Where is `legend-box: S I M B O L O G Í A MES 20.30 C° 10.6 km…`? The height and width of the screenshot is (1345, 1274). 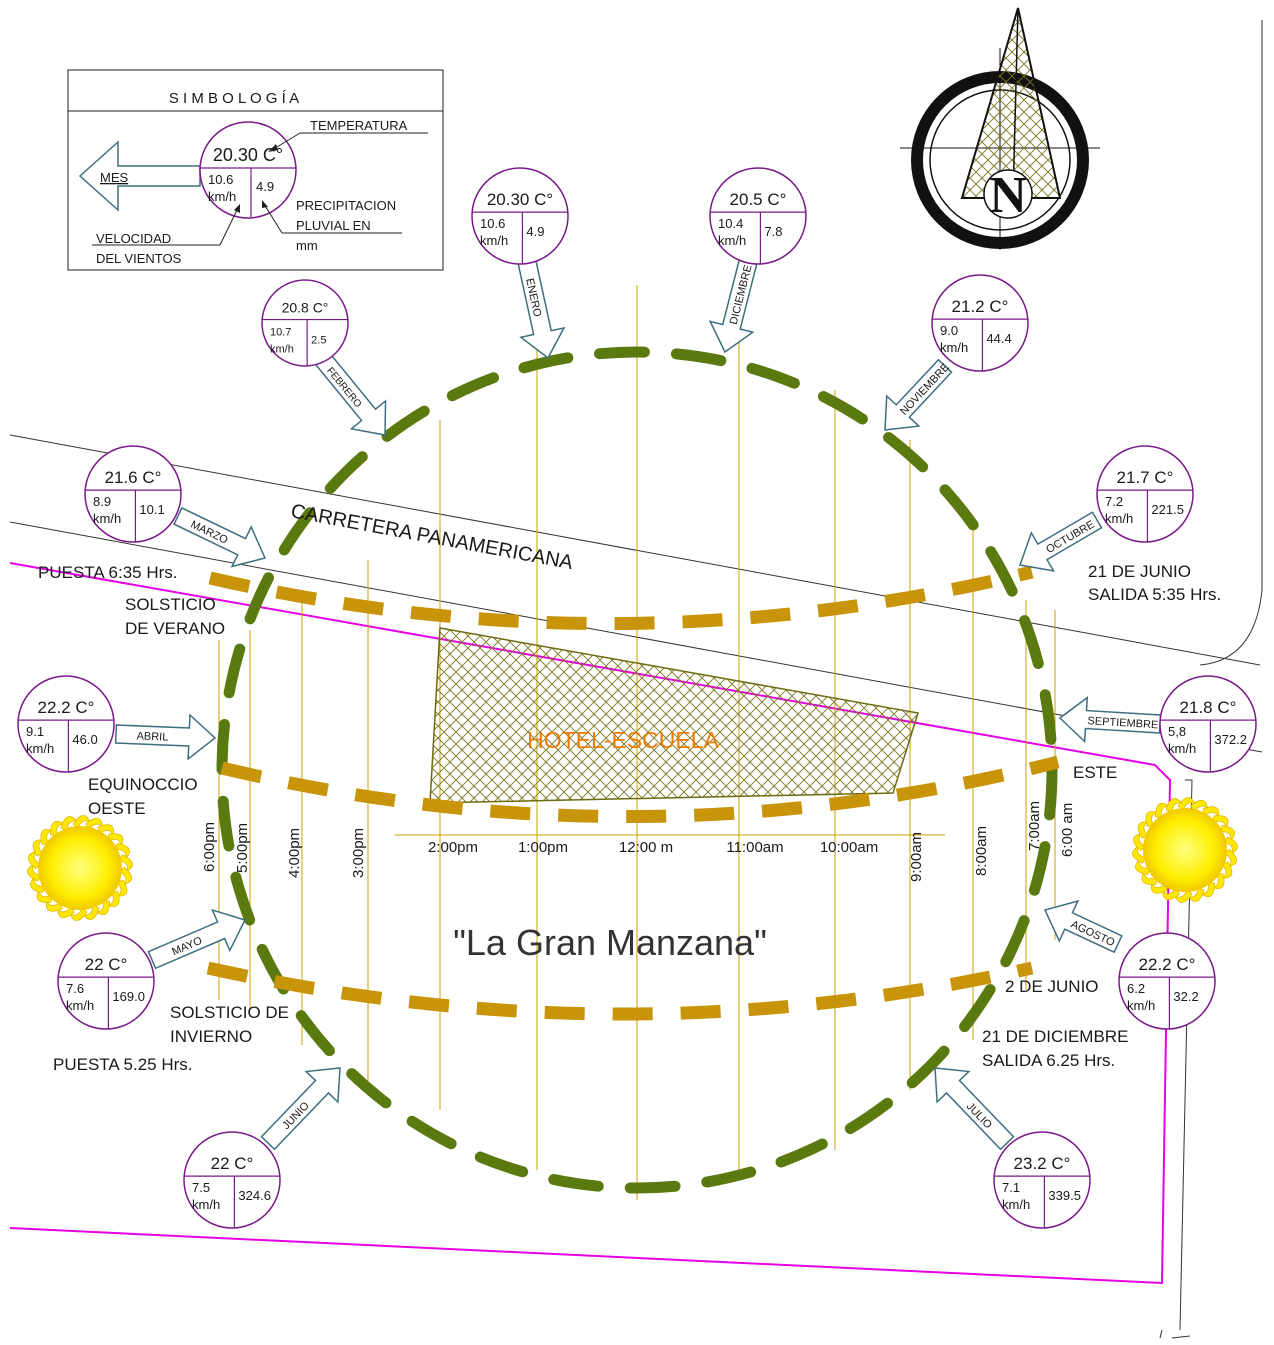
legend-box: S I M B O L O G Í A MES 20.30 C° 10.6 km… is located at coordinates (255, 170).